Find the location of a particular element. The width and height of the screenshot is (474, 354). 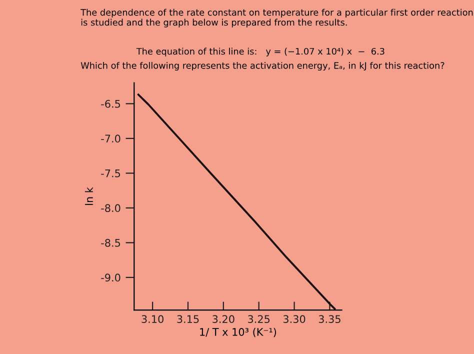

y-tick-label: -6.5 is located at coordinates (110, 104).